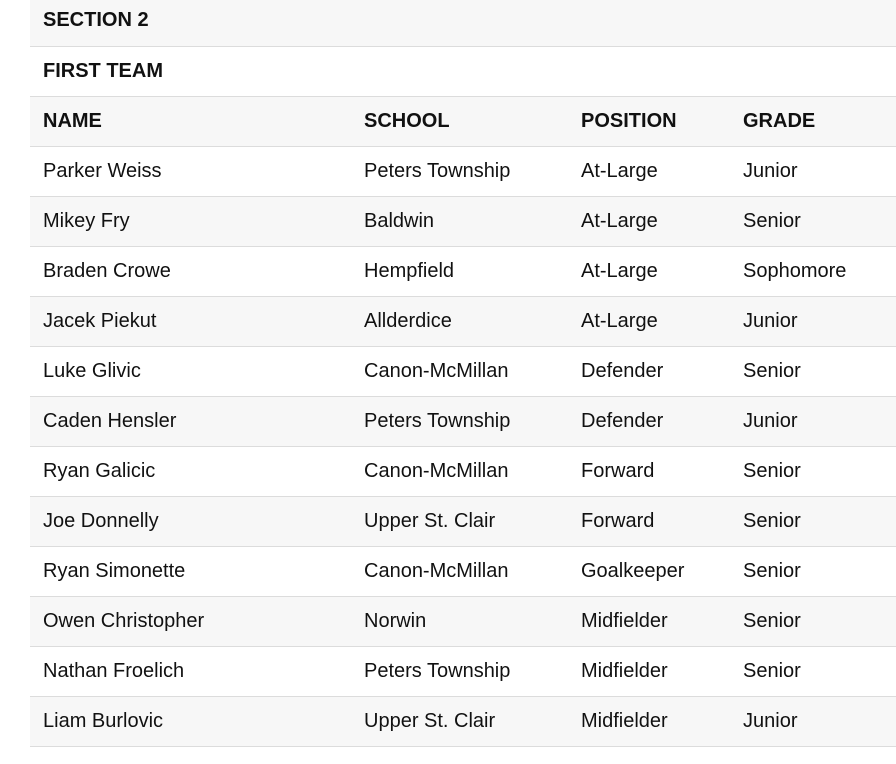 This screenshot has height=764, width=896. I want to click on player-name: Owen Christopher, so click(190, 621).